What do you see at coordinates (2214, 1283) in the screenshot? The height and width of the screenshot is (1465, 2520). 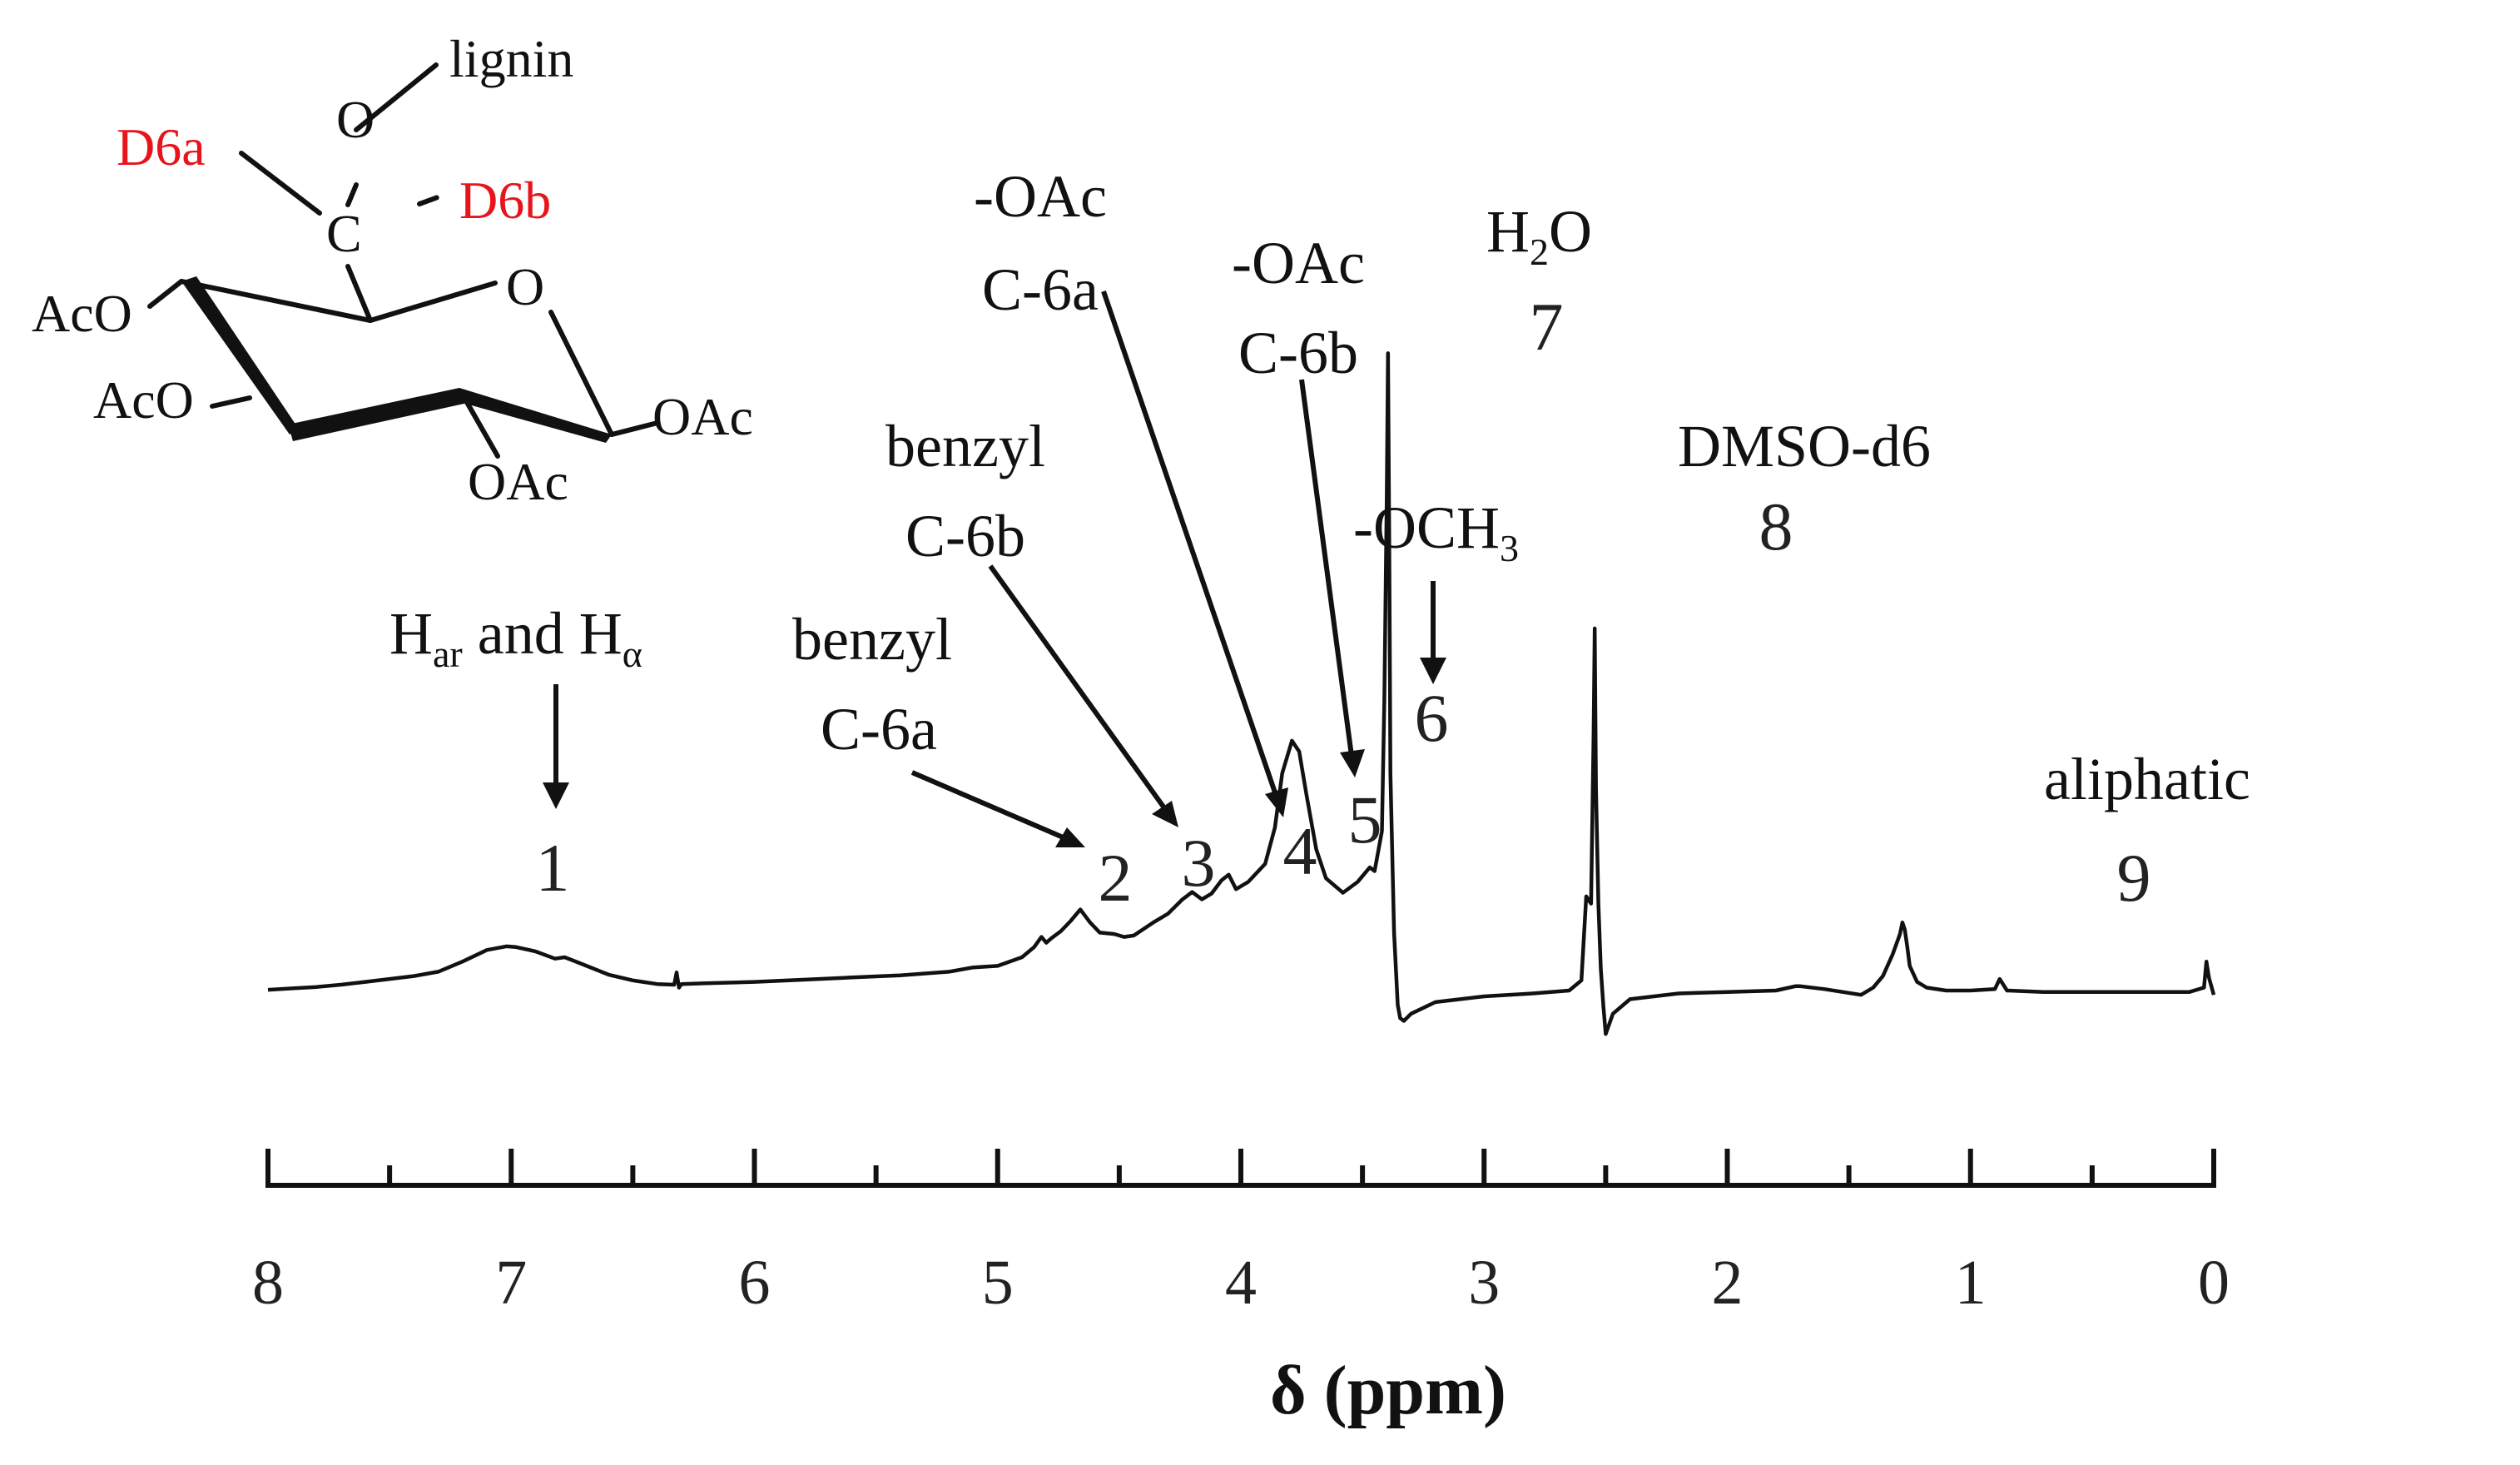 I see `x-tick-label: 0` at bounding box center [2214, 1283].